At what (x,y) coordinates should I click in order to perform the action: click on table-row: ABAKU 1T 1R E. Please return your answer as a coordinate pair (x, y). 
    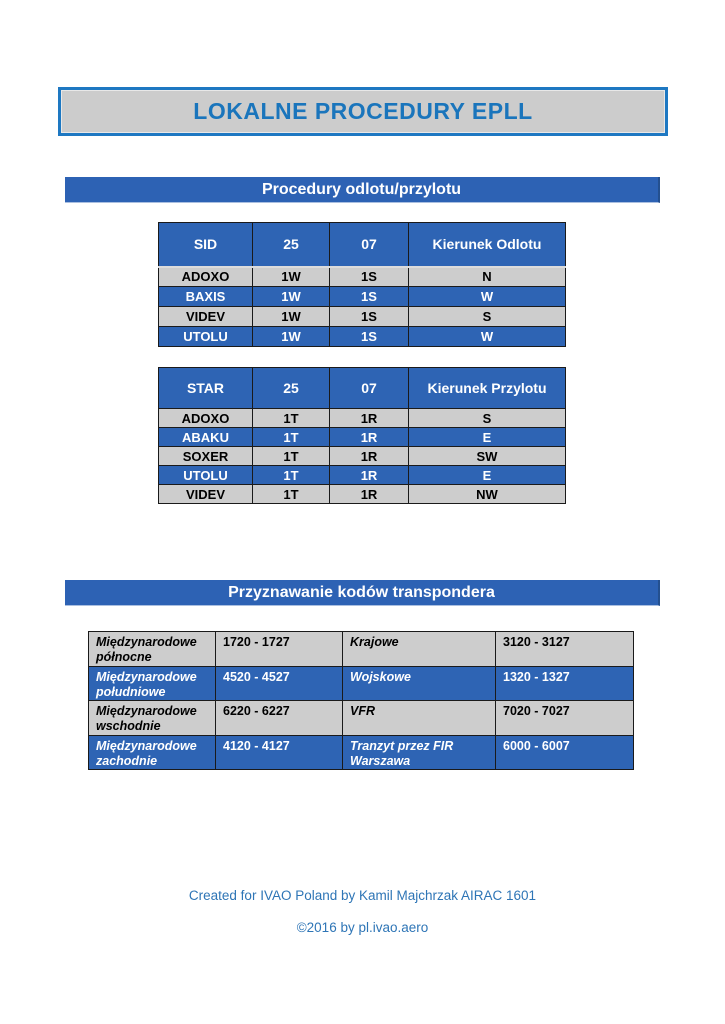
    Looking at the image, I should click on (362, 437).